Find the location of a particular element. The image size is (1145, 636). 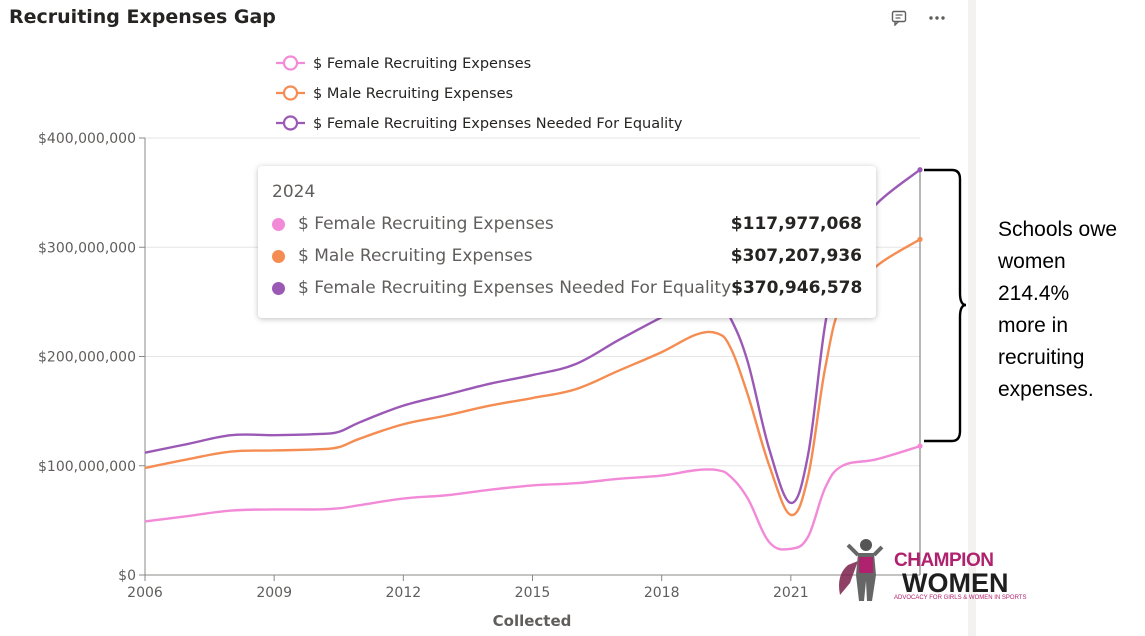

chart-title: Recruiting Expenses Gap is located at coordinates (142, 17).